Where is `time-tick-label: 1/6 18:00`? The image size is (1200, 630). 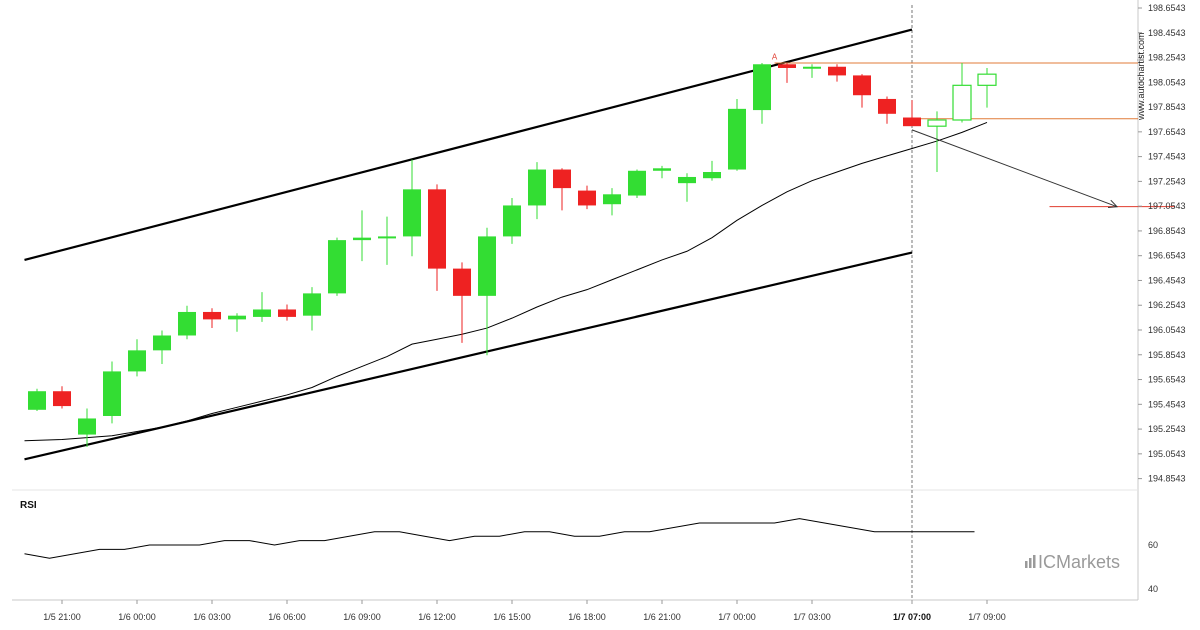
time-tick-label: 1/6 18:00 is located at coordinates (587, 617).